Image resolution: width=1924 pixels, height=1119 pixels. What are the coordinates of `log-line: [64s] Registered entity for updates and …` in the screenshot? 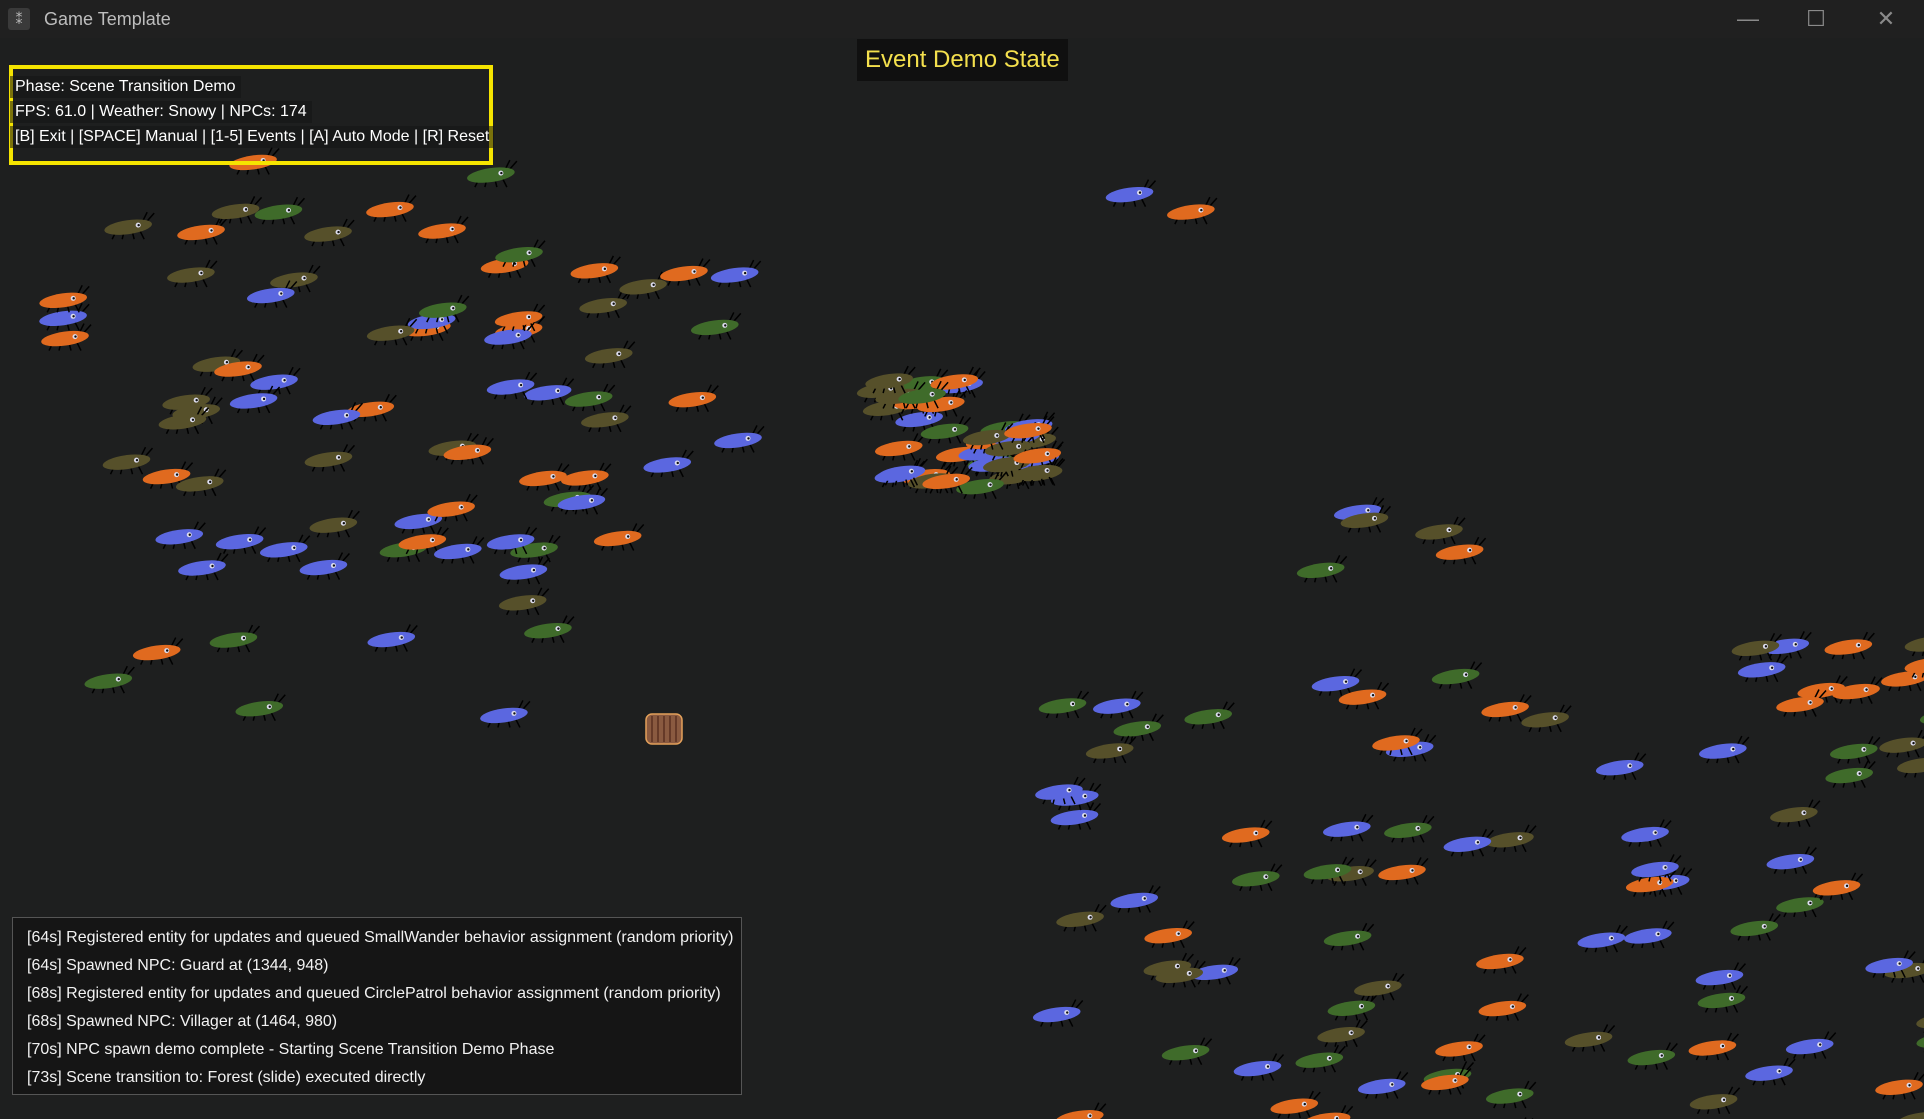 It's located at (380, 937).